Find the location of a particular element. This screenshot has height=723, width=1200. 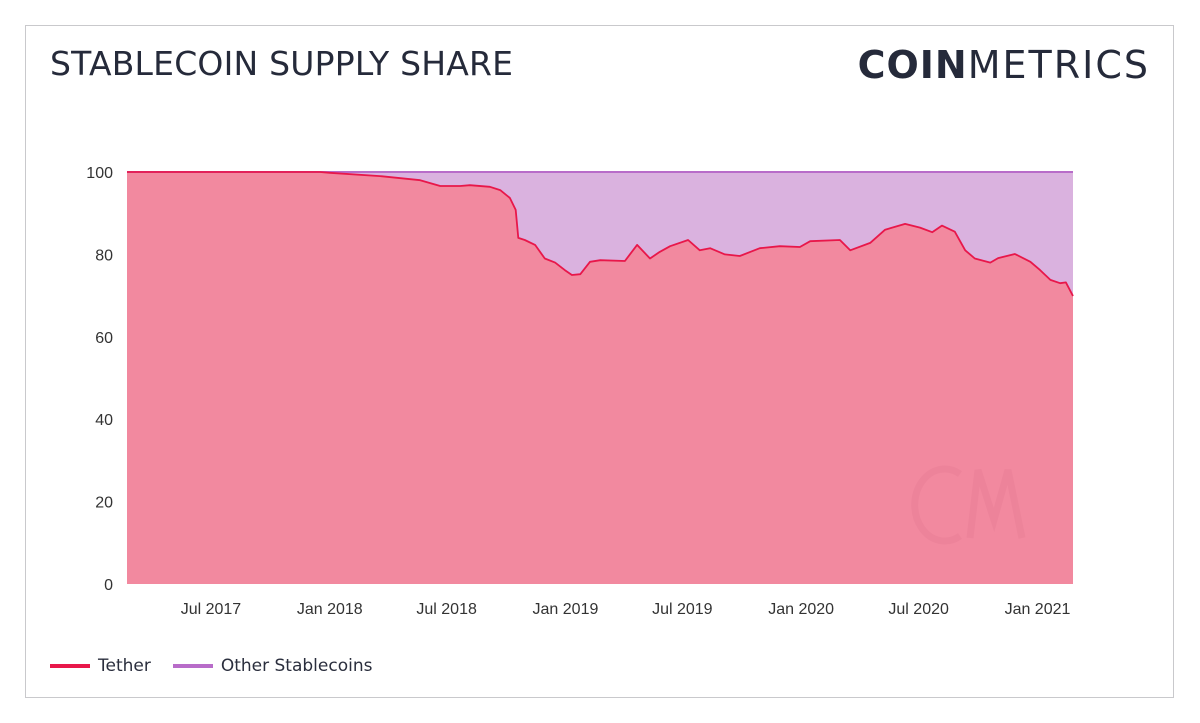

x-tick-label: Jul 2020 is located at coordinates (918, 609).